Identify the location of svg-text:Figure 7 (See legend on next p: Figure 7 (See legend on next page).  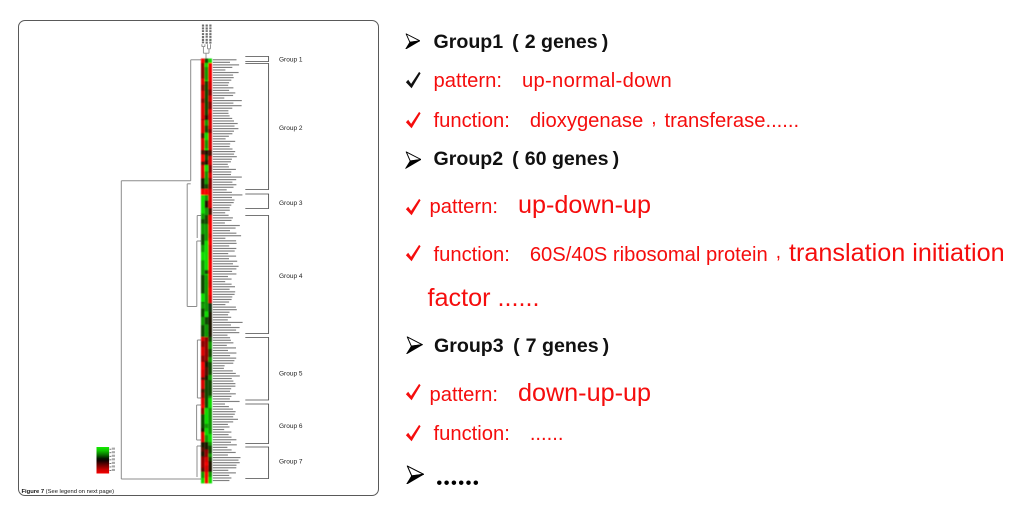
(68, 492).